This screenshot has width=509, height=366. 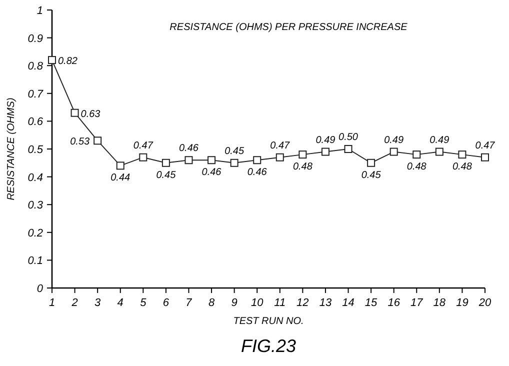 I want to click on y-tick-label: 1, so click(x=39, y=11).